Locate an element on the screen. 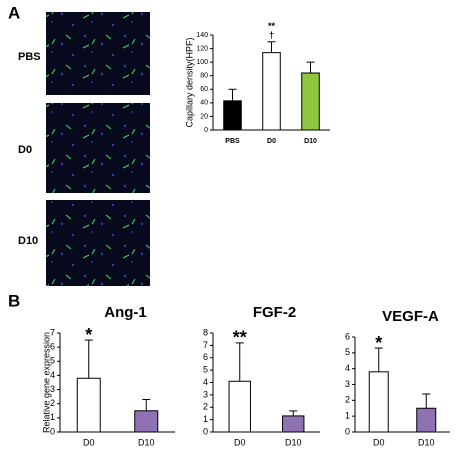 This screenshot has height=453, width=461. y-tick-label: 80 is located at coordinates (204, 76).